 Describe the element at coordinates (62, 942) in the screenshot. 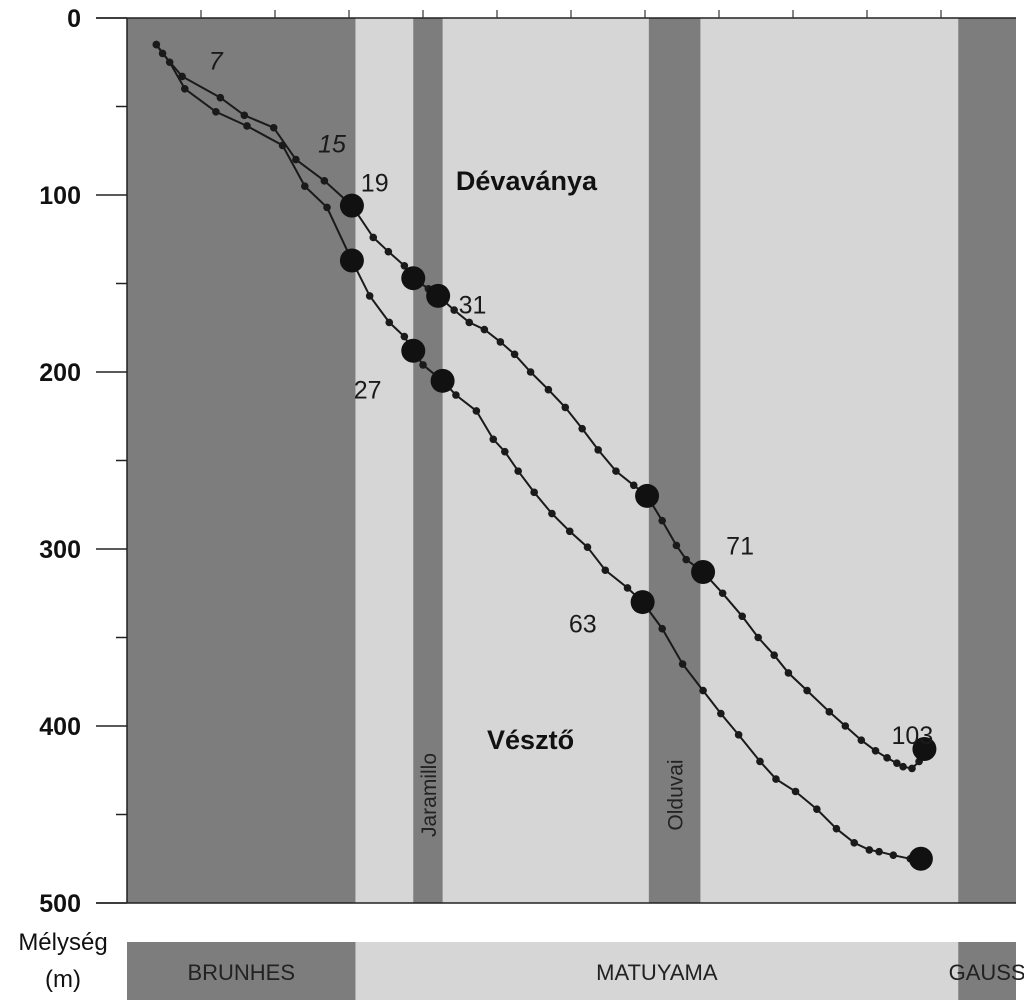

I see `y-axis-title-line: Mélység` at that location.